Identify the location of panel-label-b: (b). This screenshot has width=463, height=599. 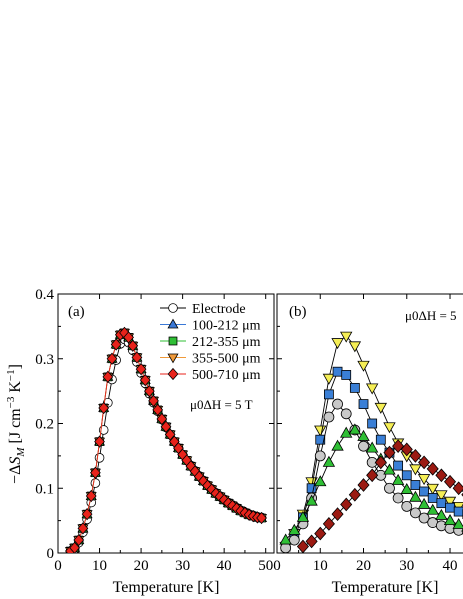
(298, 312).